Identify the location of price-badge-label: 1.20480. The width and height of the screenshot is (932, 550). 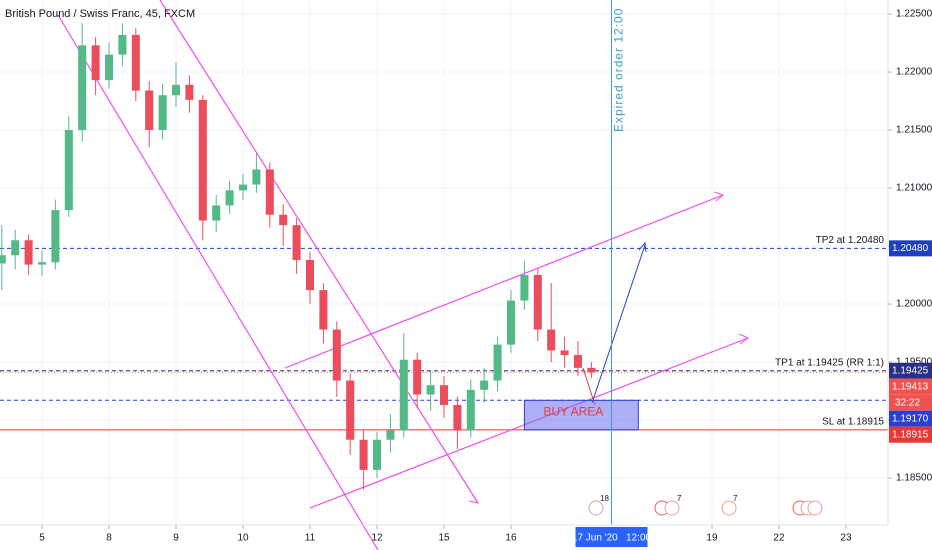
(910, 248).